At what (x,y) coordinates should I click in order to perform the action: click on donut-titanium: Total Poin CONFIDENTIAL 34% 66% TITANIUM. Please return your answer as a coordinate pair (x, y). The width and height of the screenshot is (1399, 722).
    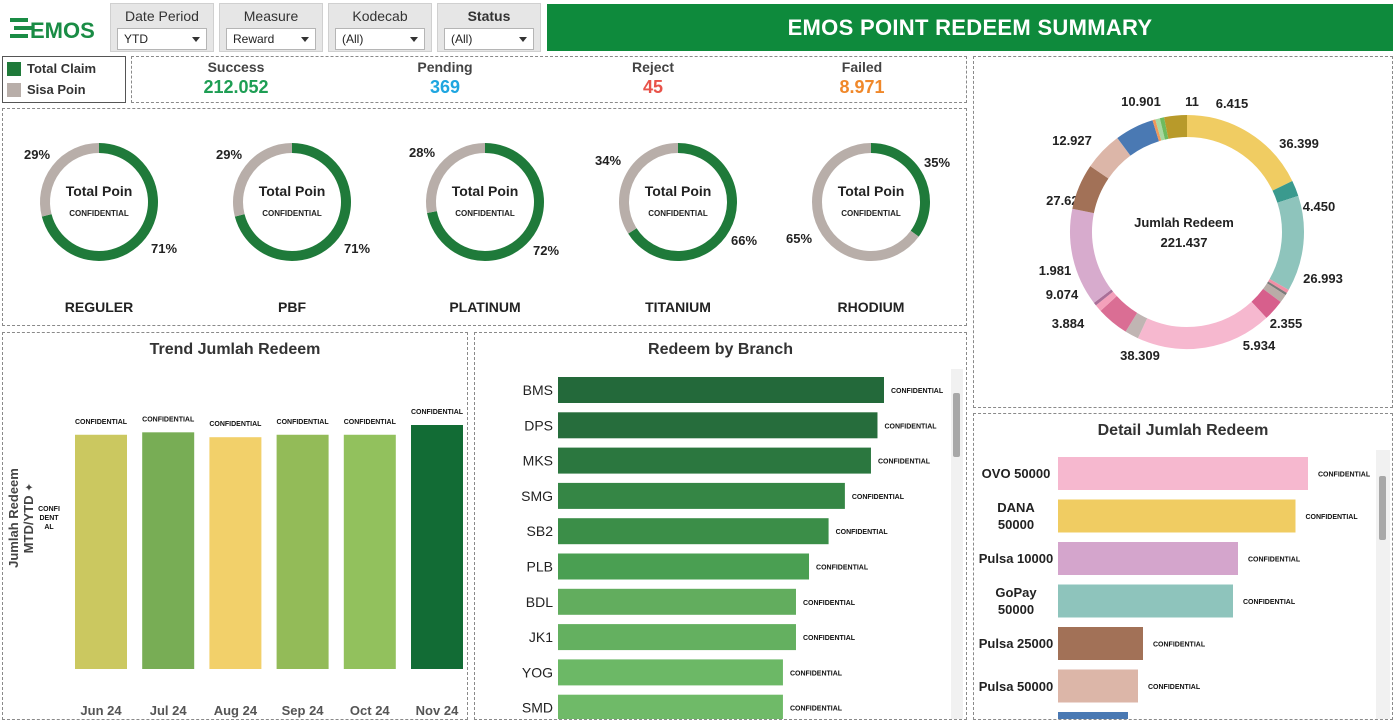
    Looking at the image, I should click on (678, 224).